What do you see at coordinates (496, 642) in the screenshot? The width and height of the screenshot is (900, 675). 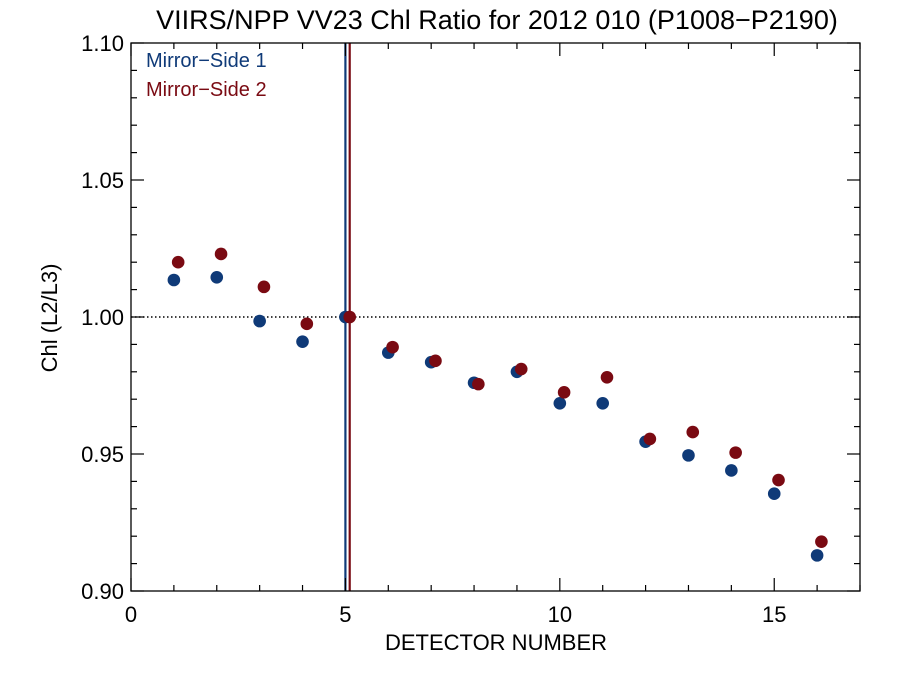 I see `x-axis-title: DETECTOR NUMBER` at bounding box center [496, 642].